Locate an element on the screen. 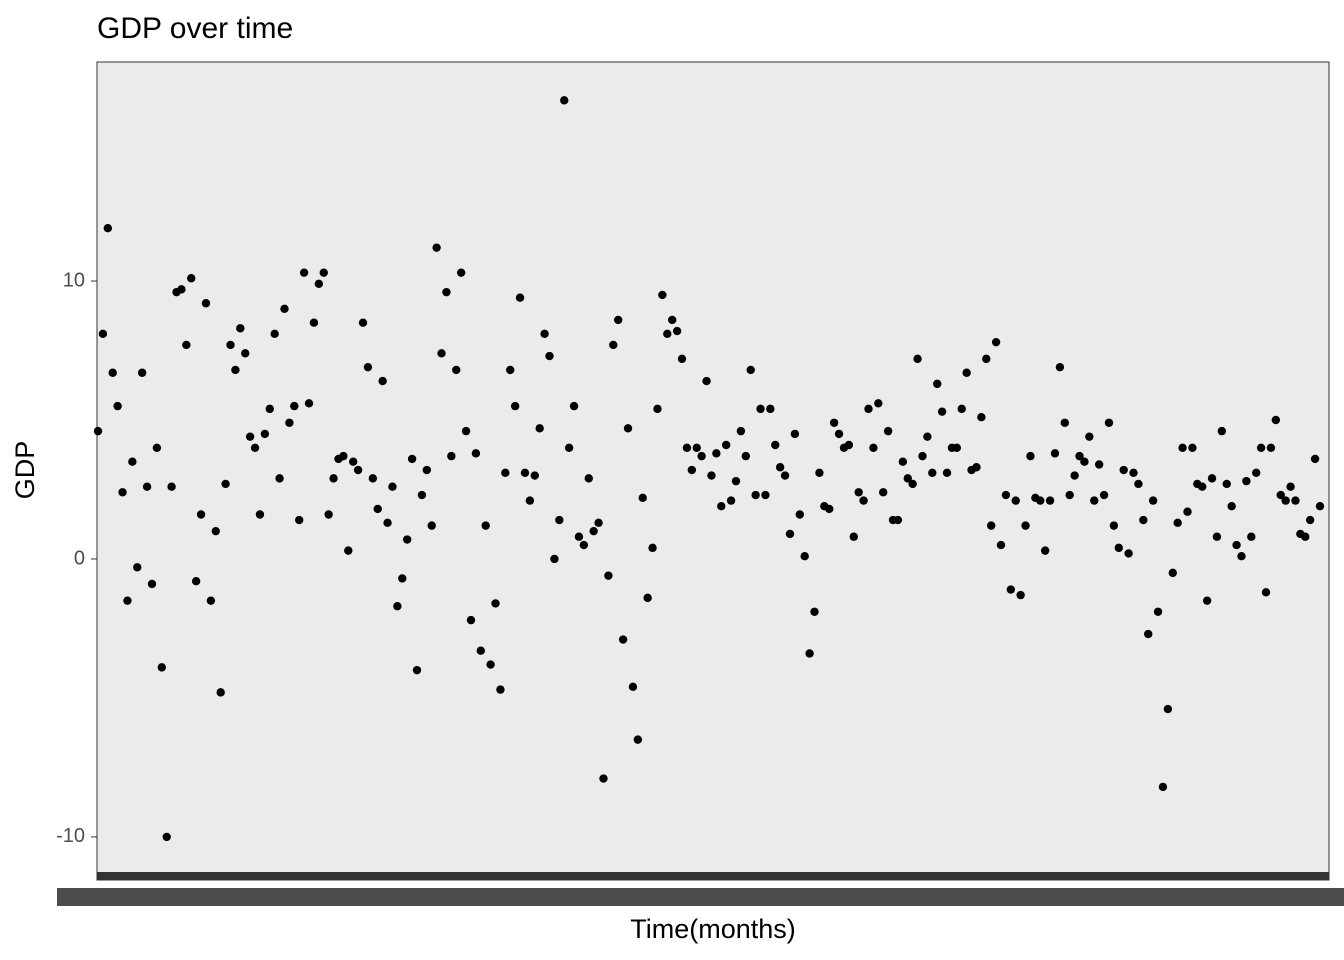 The image size is (1344, 960). y-tick-label: 0 is located at coordinates (79, 558).